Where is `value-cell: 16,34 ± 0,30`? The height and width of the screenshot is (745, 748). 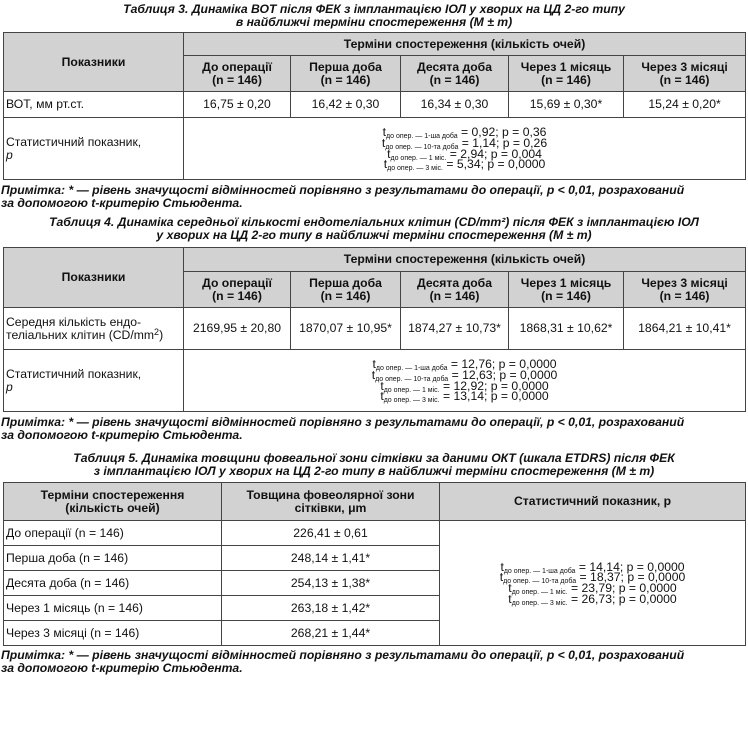
value-cell: 16,34 ± 0,30 is located at coordinates (454, 104).